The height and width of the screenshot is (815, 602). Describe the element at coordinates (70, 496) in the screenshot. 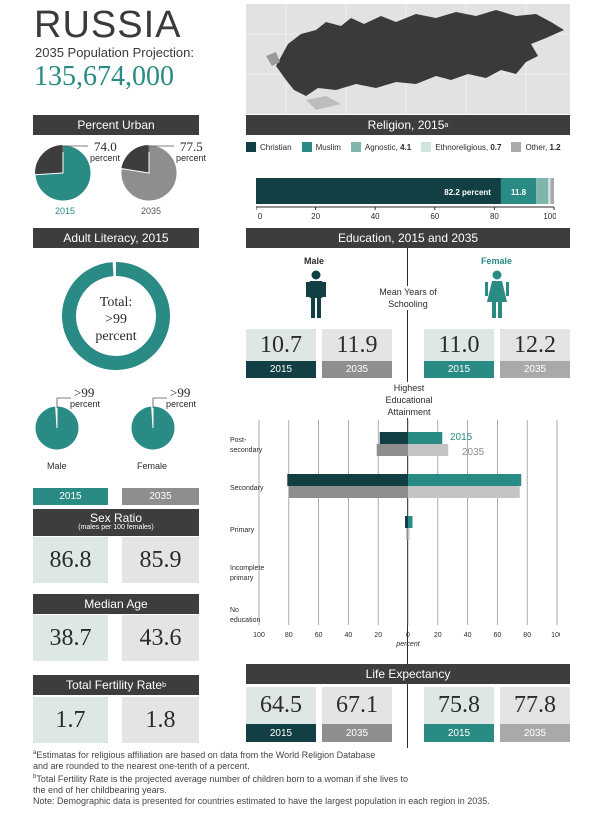

I see `year-header-2015: 2015` at that location.